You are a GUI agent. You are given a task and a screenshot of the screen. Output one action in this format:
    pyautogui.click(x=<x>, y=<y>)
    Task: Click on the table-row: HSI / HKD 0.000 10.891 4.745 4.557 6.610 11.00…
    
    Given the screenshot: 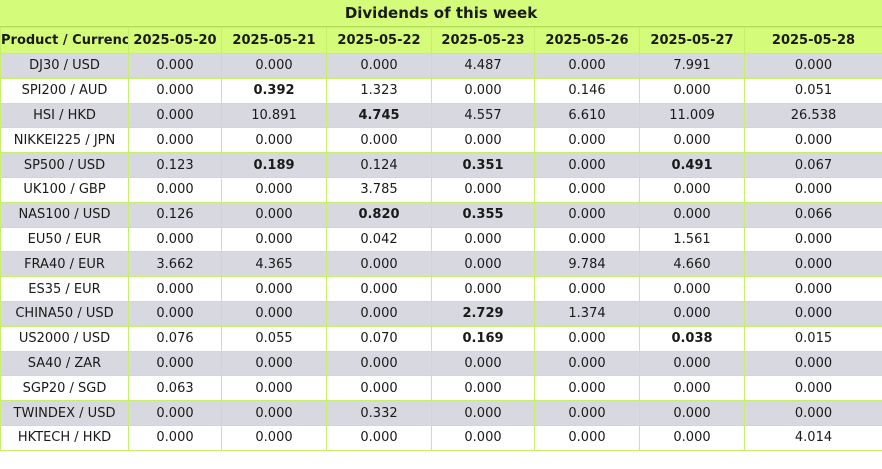 What is the action you would take?
    pyautogui.click(x=441, y=115)
    